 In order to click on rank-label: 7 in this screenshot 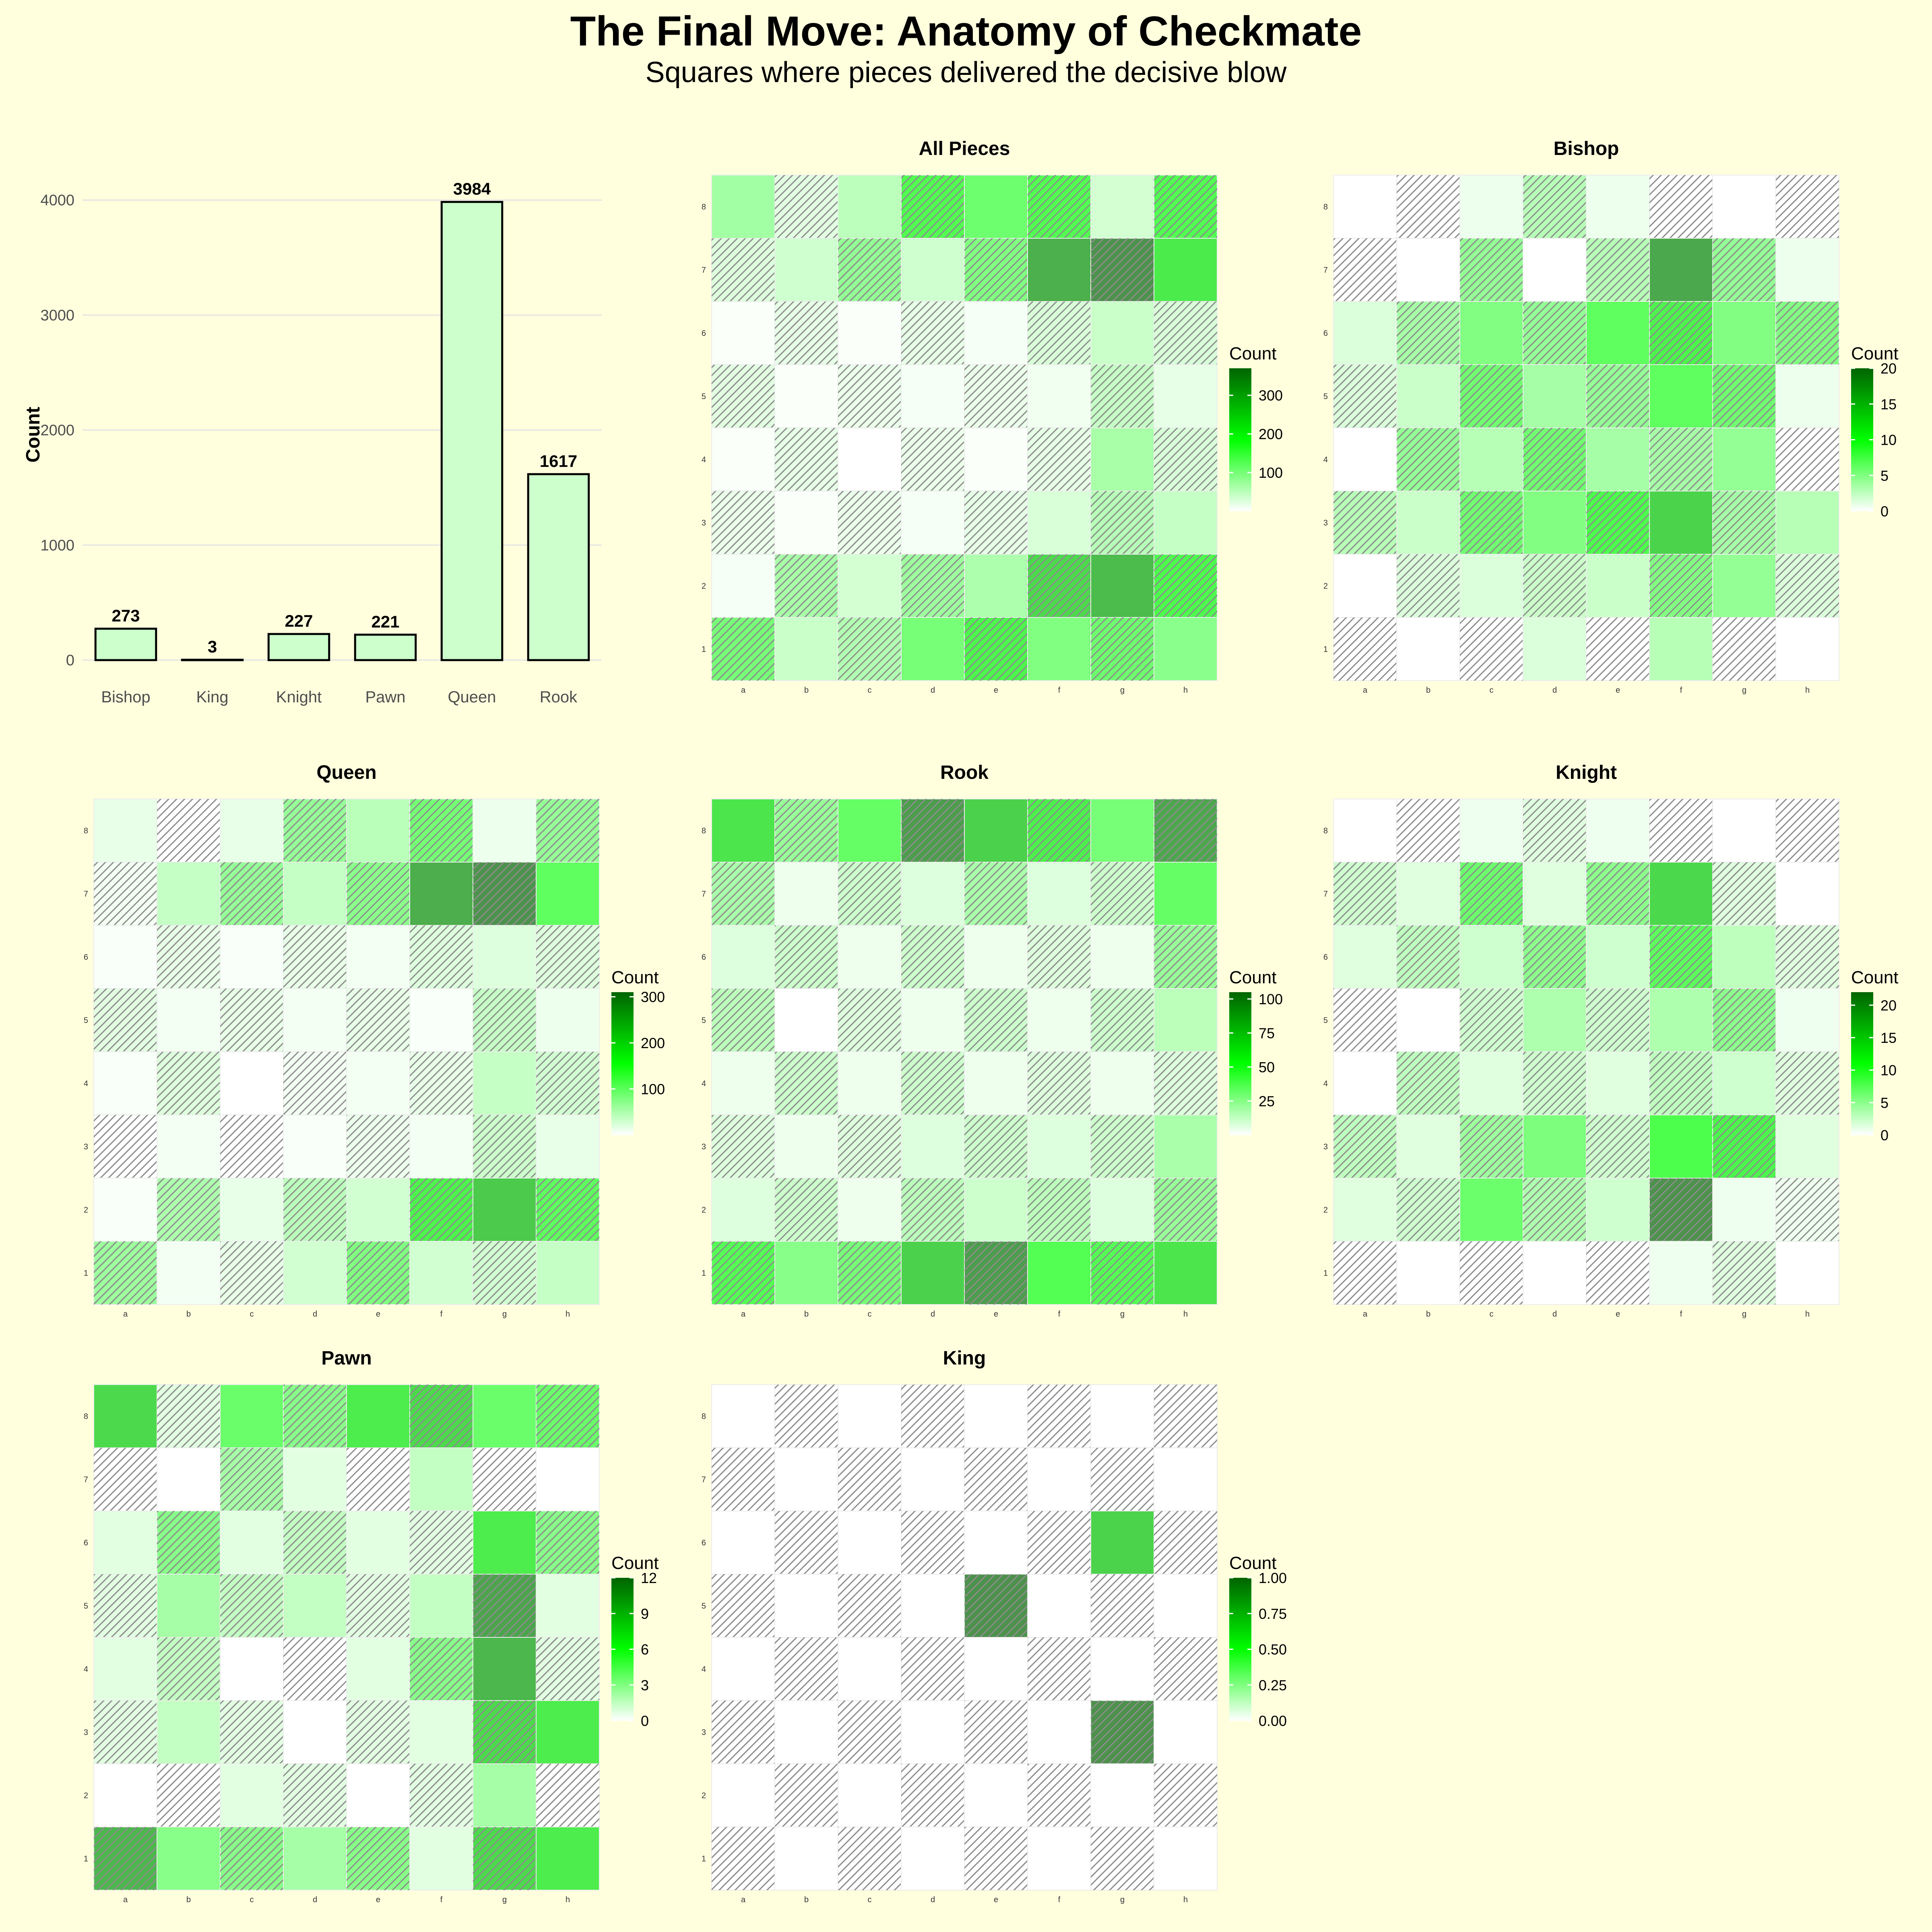, I will do `click(704, 270)`.